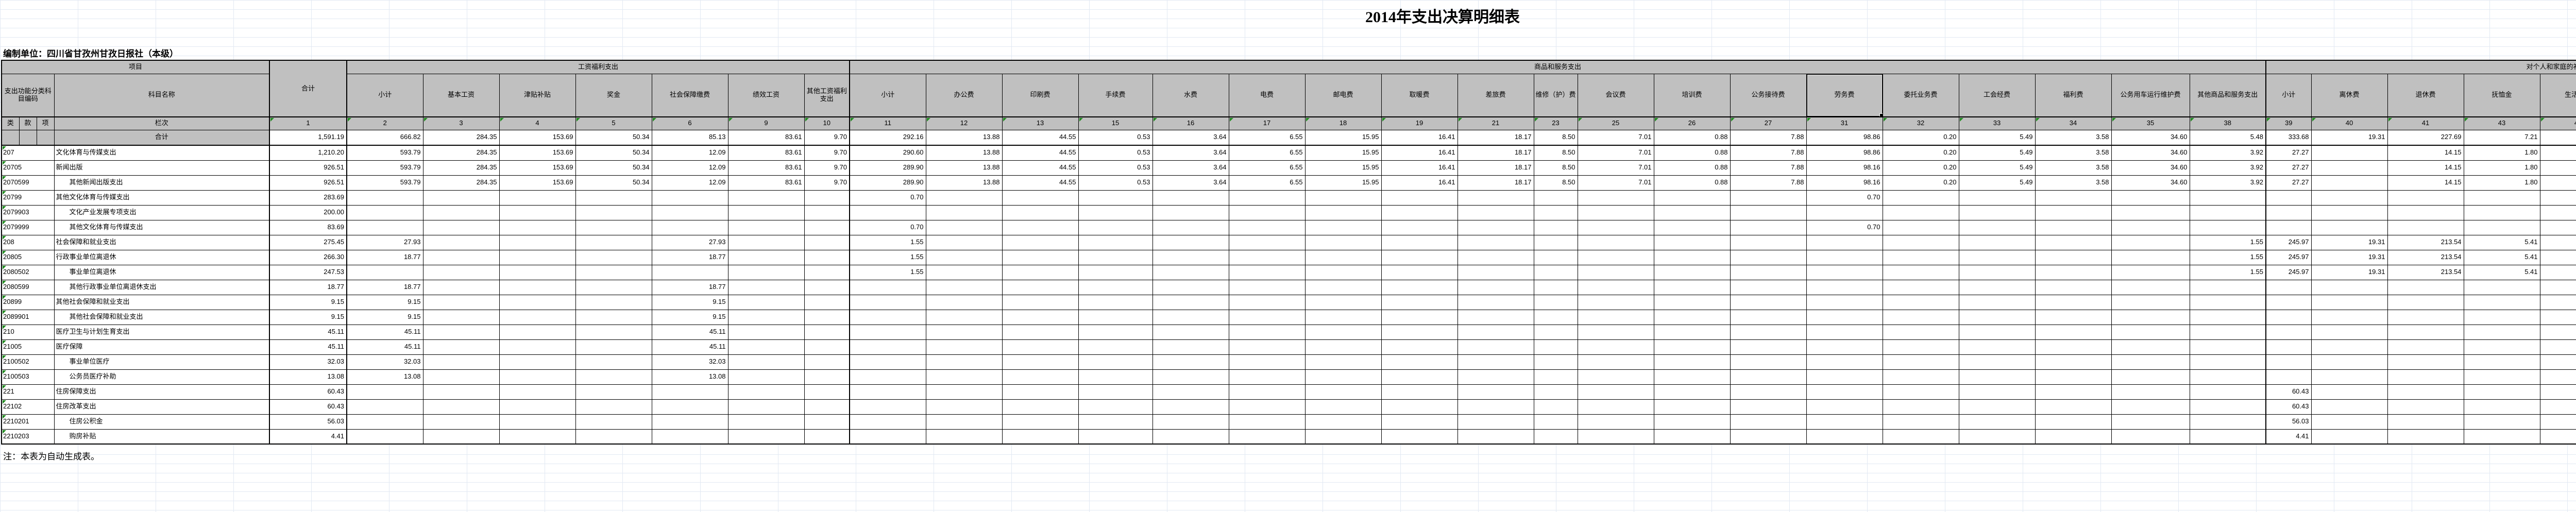  What do you see at coordinates (1190, 183) in the screenshot?
I see `data-cell: 3.64` at bounding box center [1190, 183].